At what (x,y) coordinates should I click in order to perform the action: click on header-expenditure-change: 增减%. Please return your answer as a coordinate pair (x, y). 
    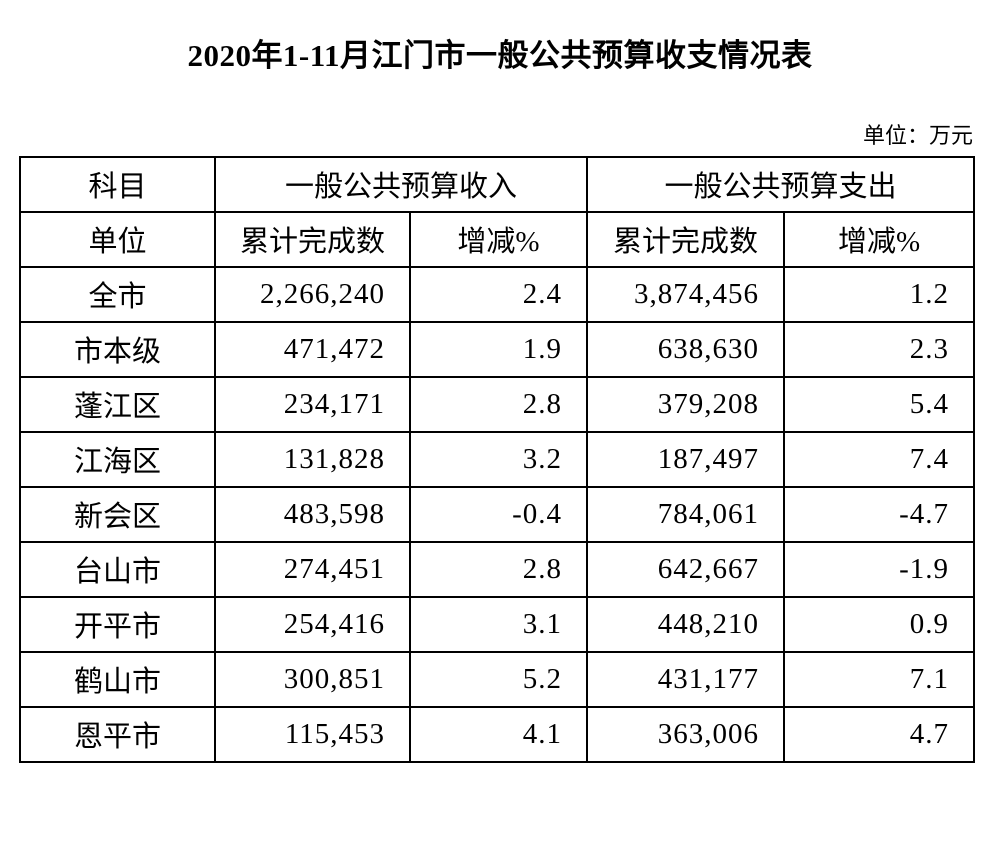
    Looking at the image, I should click on (879, 239).